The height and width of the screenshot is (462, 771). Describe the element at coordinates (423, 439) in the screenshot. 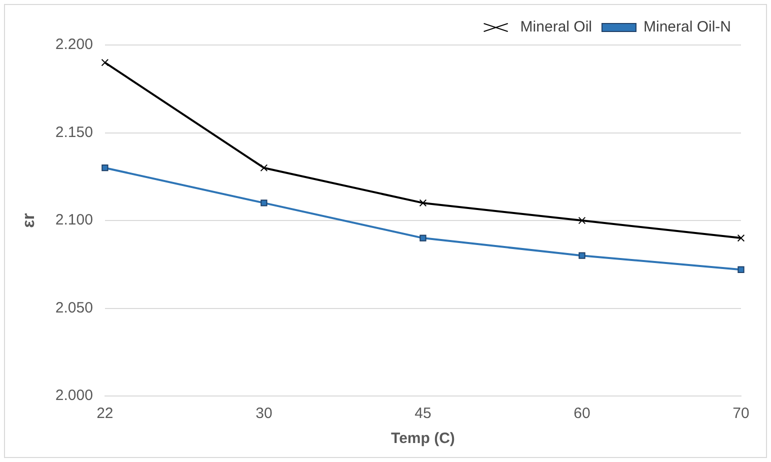

I see `x-axis-title: Temp (C)` at that location.